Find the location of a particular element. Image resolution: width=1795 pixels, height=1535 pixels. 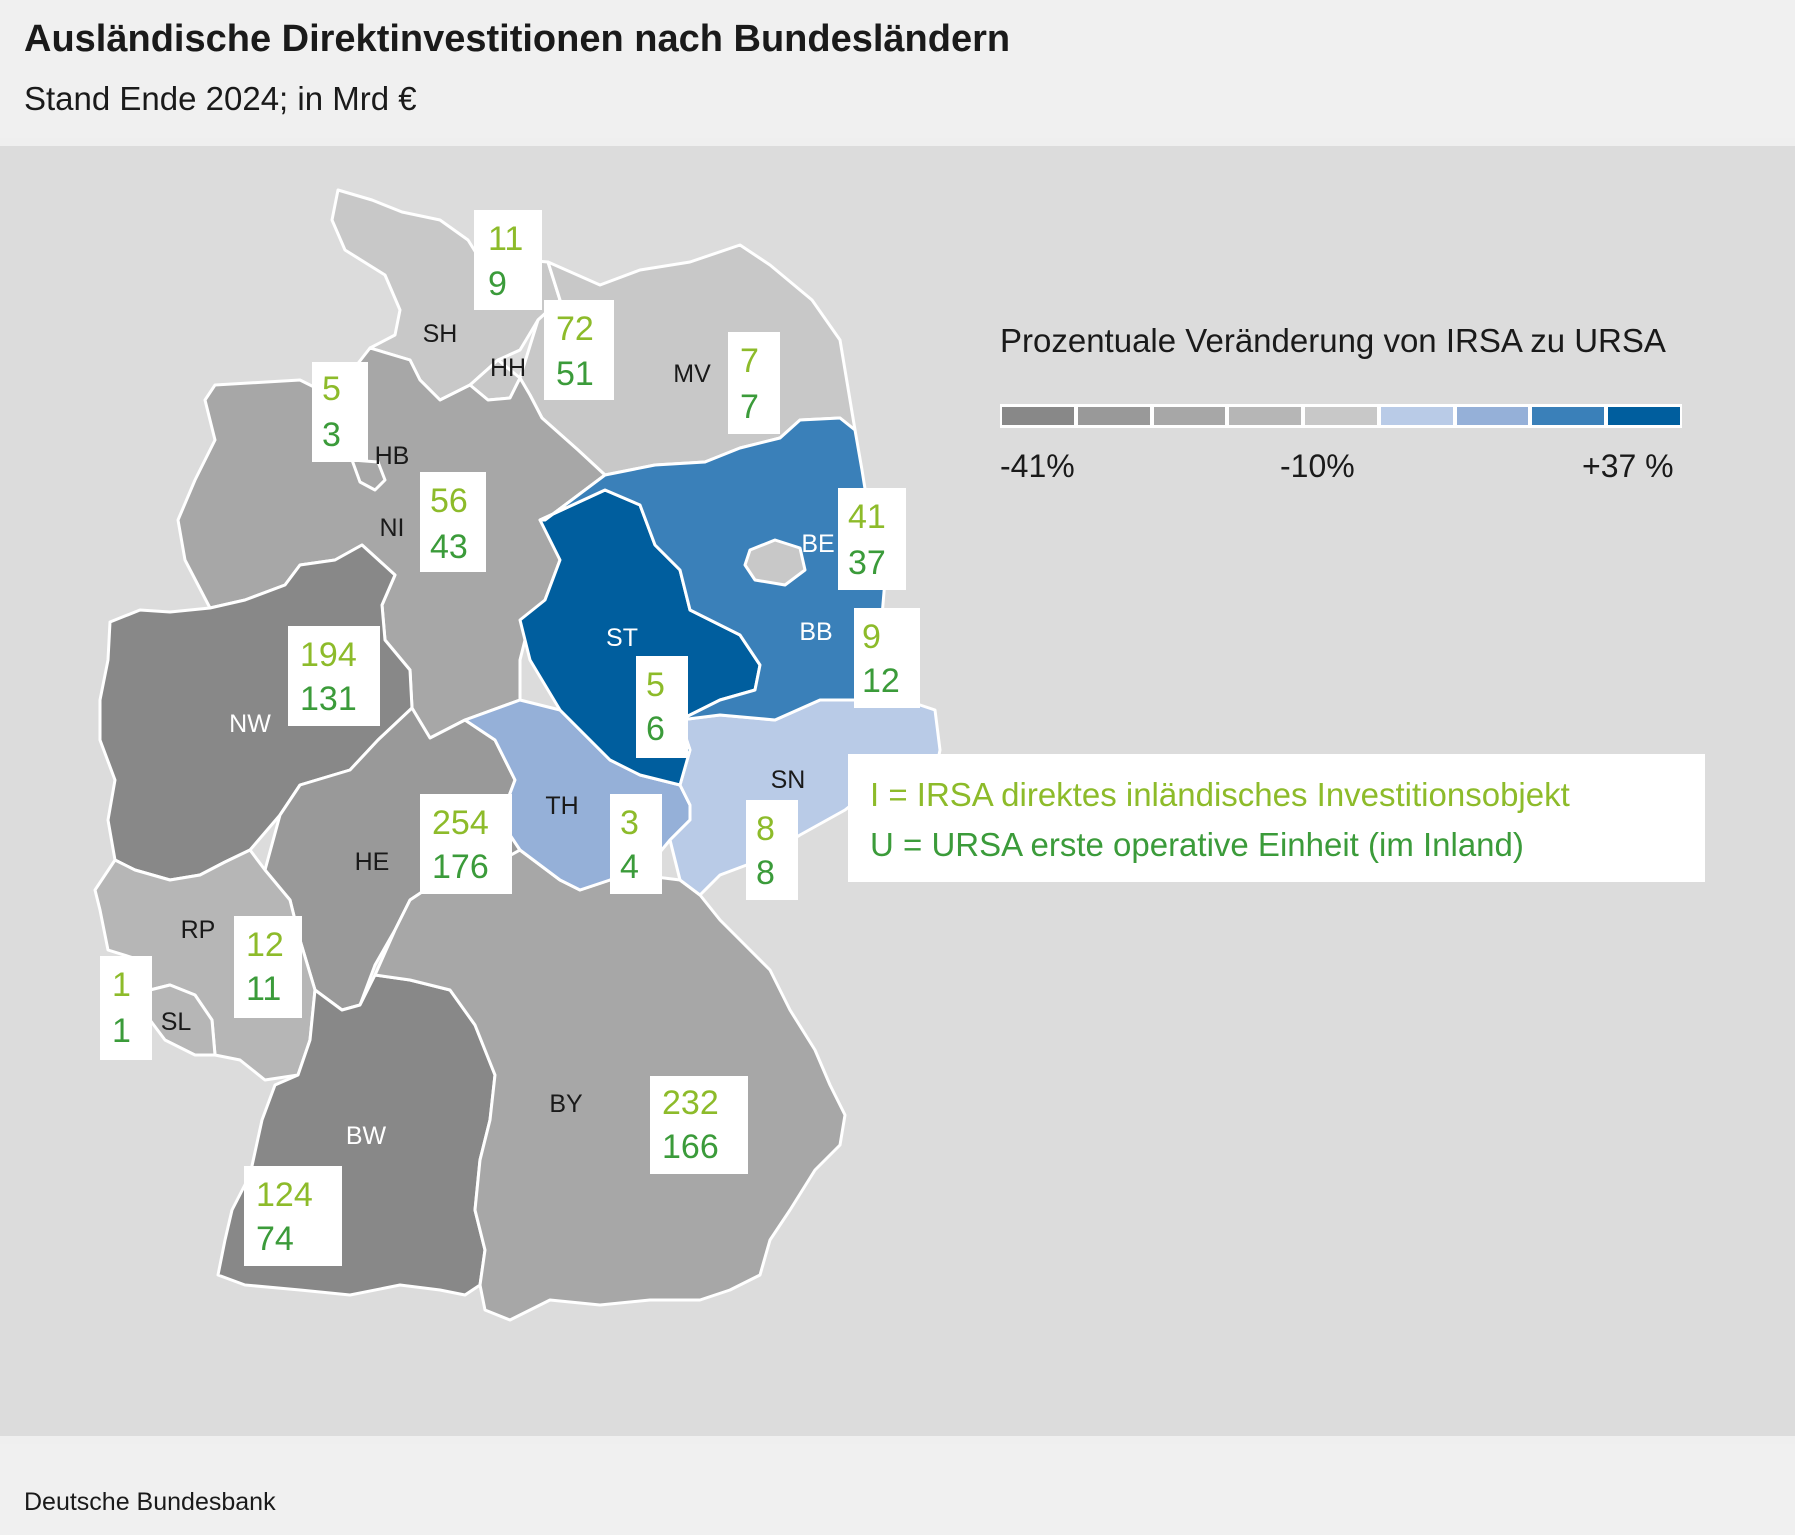

value-box-ST: 5 6 is located at coordinates (662, 707).